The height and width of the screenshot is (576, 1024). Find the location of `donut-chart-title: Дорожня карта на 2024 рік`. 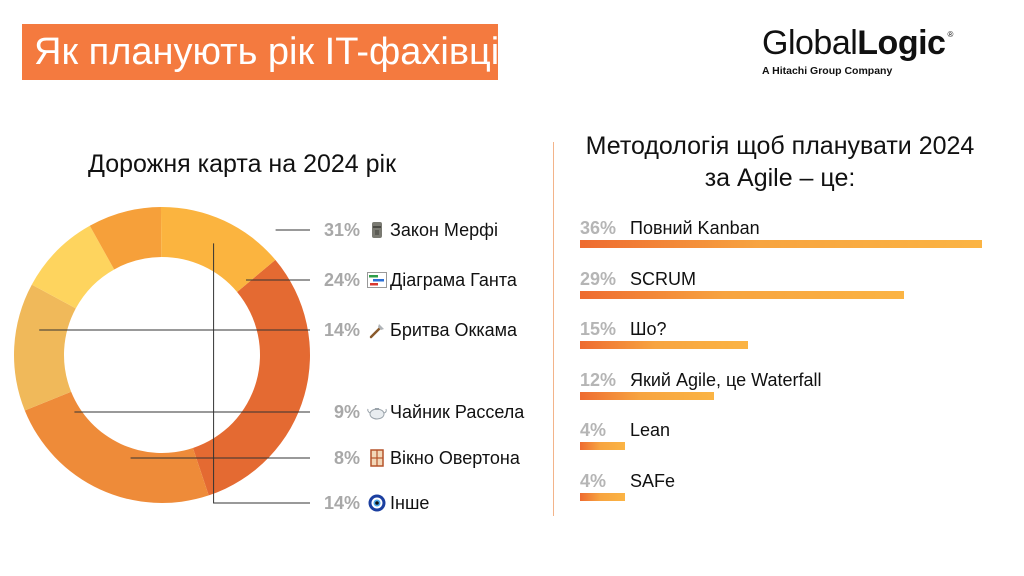

donut-chart-title: Дорожня карта на 2024 рік is located at coordinates (242, 164).